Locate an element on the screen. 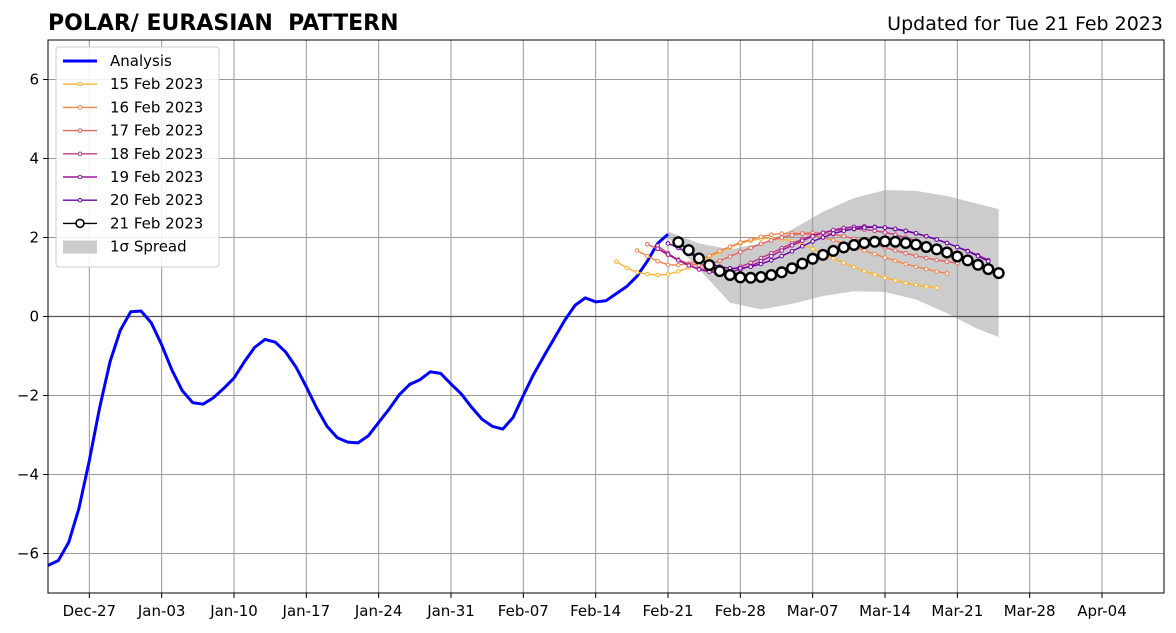 This screenshot has width=1176, height=633. legend-label: 17 Feb 2023 is located at coordinates (156, 131).